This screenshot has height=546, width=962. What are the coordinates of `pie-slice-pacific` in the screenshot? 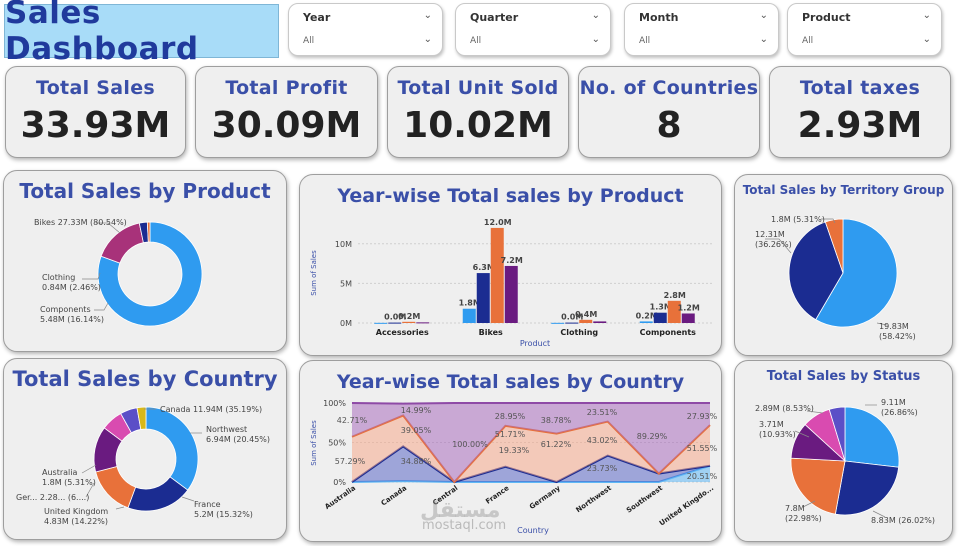 It's located at (834, 246).